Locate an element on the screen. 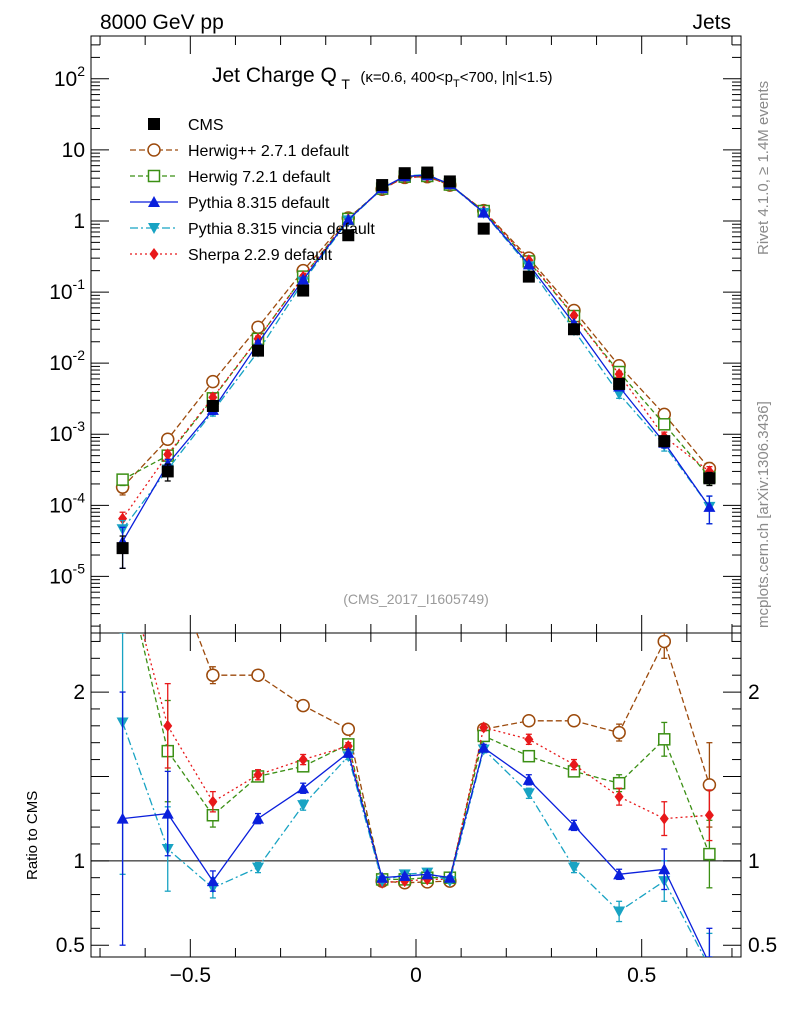 The height and width of the screenshot is (1024, 786). header-jets: Jets is located at coordinates (711, 22).